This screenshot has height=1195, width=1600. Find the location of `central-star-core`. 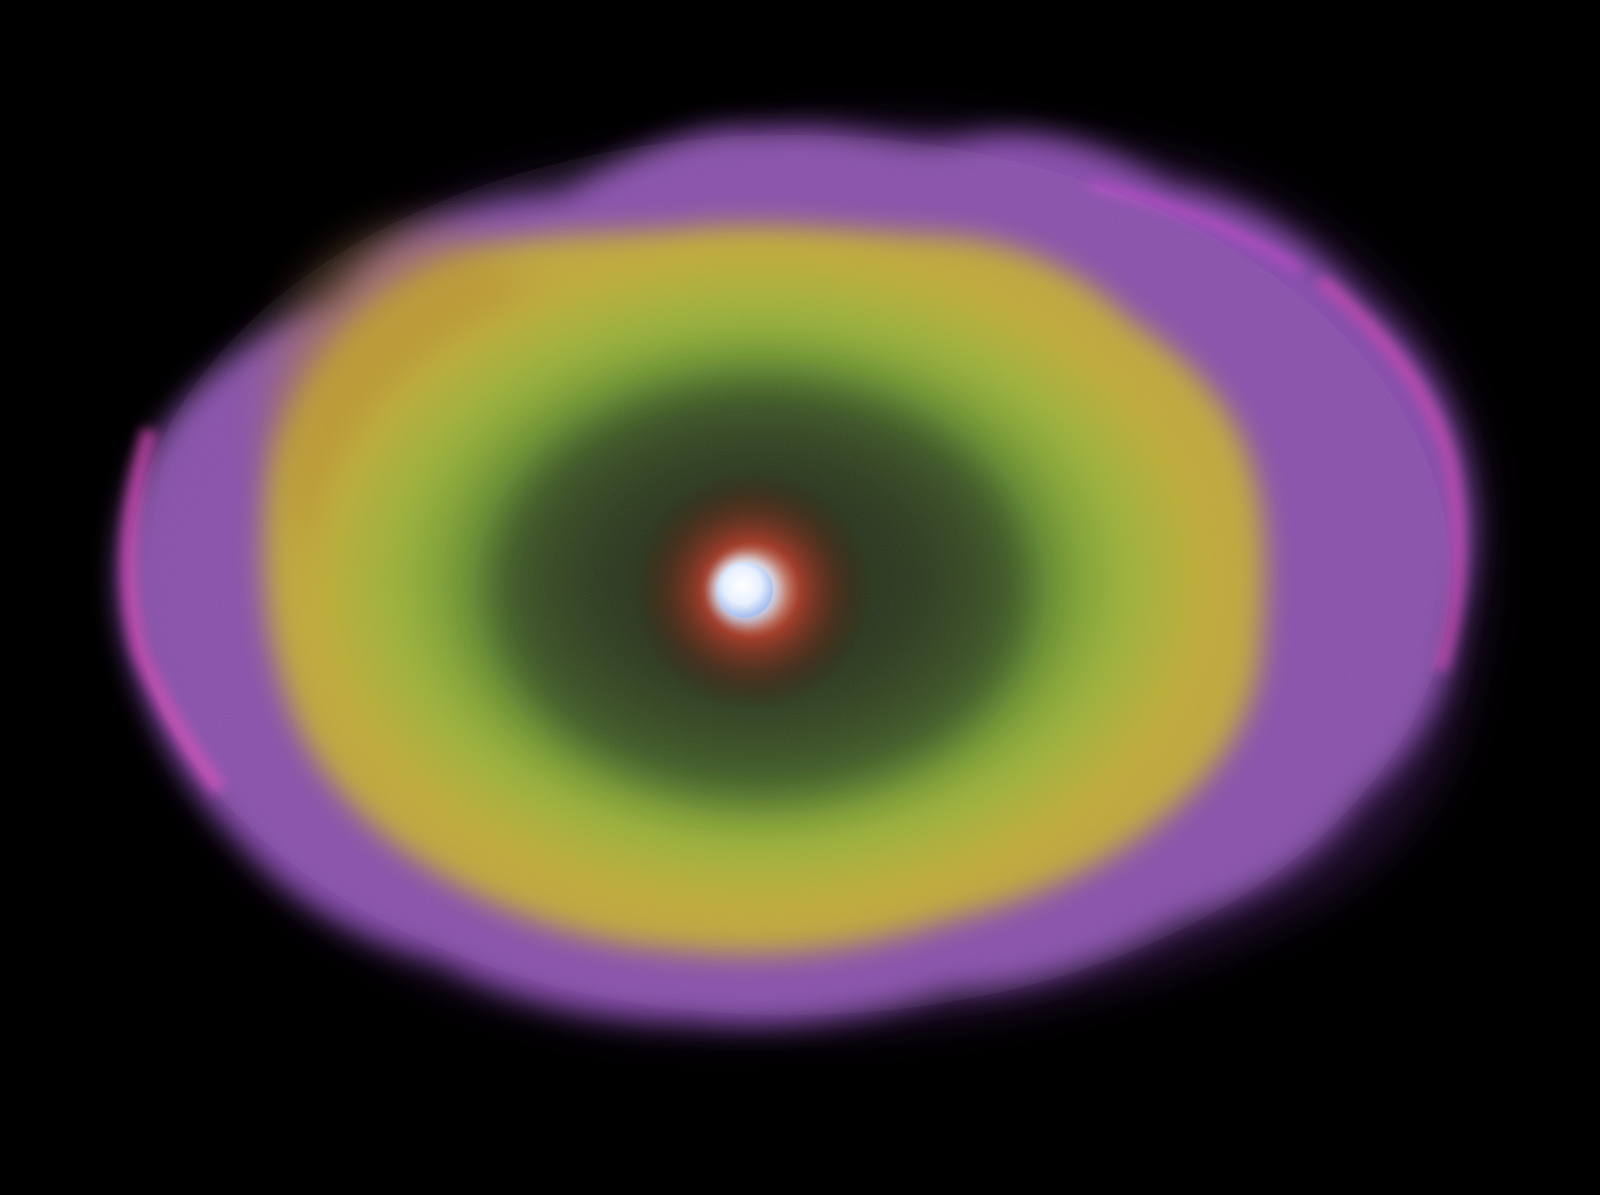

central-star-core is located at coordinates (745, 590).